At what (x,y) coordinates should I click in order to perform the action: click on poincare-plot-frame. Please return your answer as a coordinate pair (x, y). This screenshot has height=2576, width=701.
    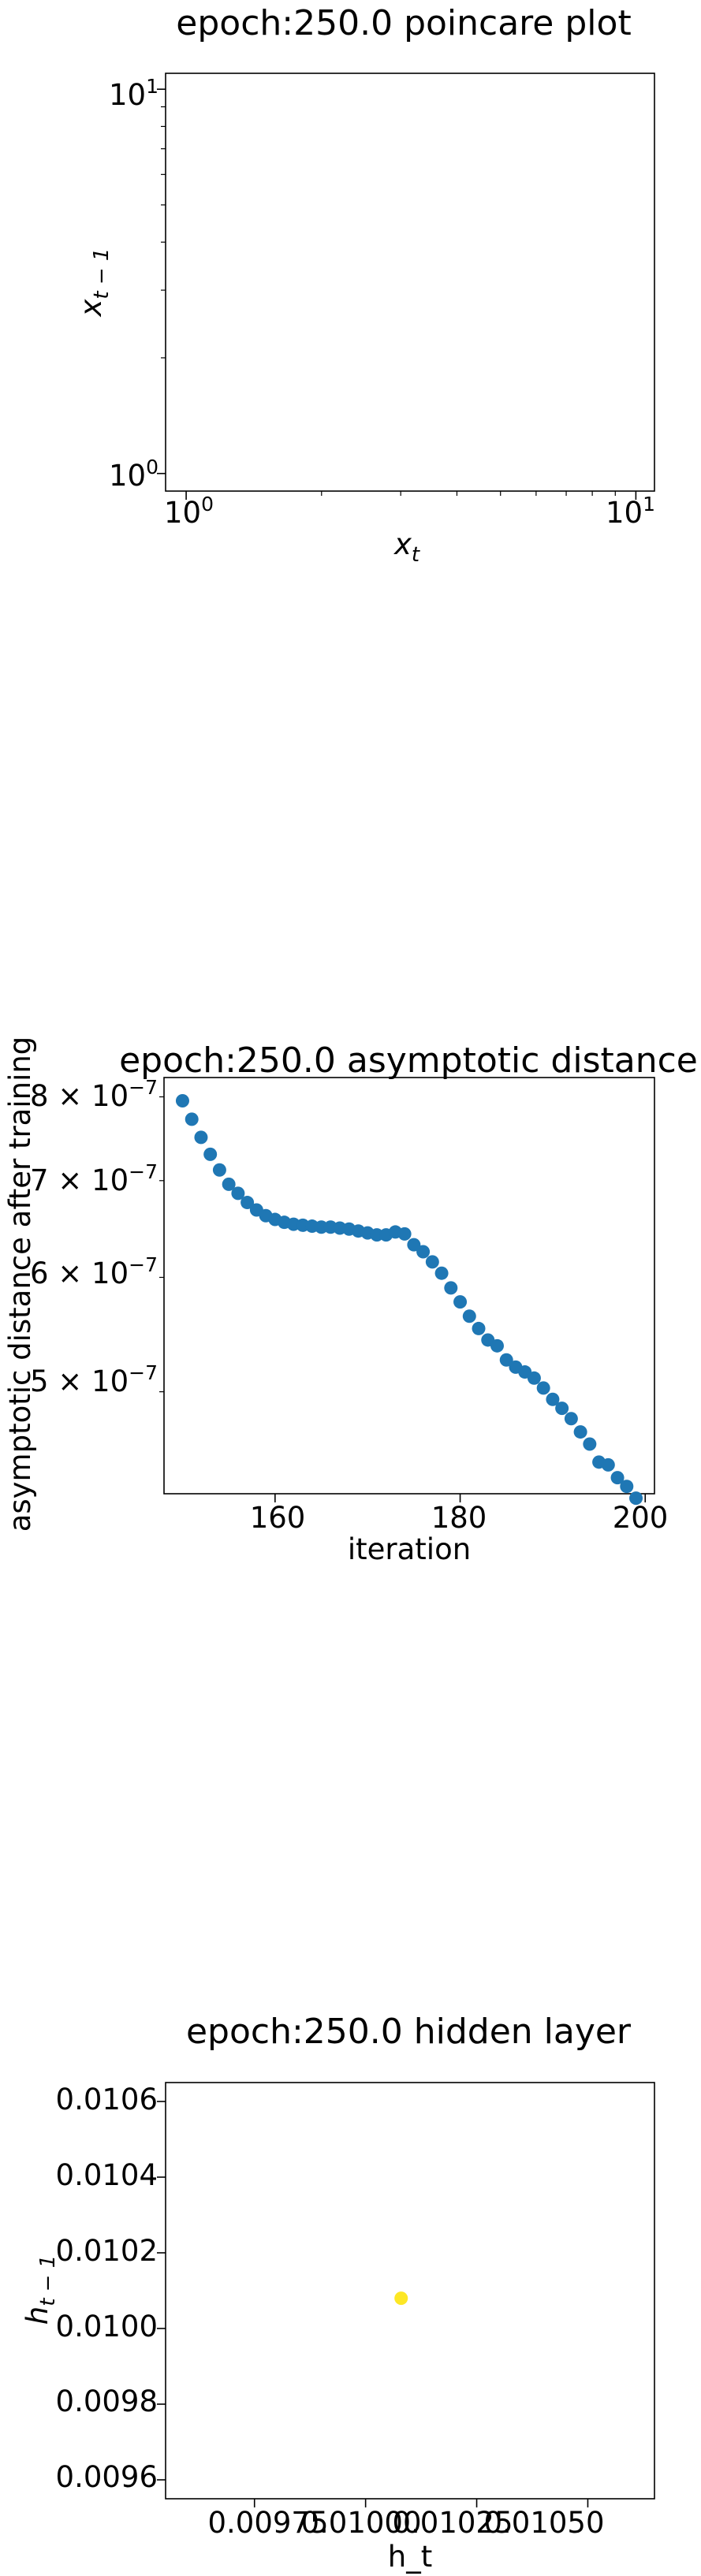
    Looking at the image, I should click on (410, 282).